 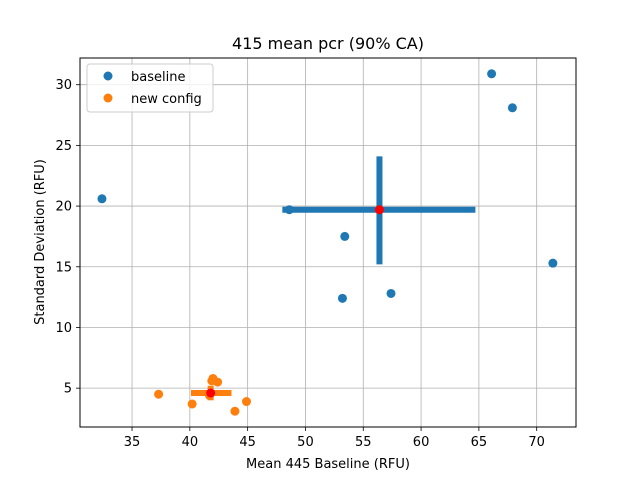 What do you see at coordinates (211, 393) in the screenshot?
I see `mean-marker-new-config` at bounding box center [211, 393].